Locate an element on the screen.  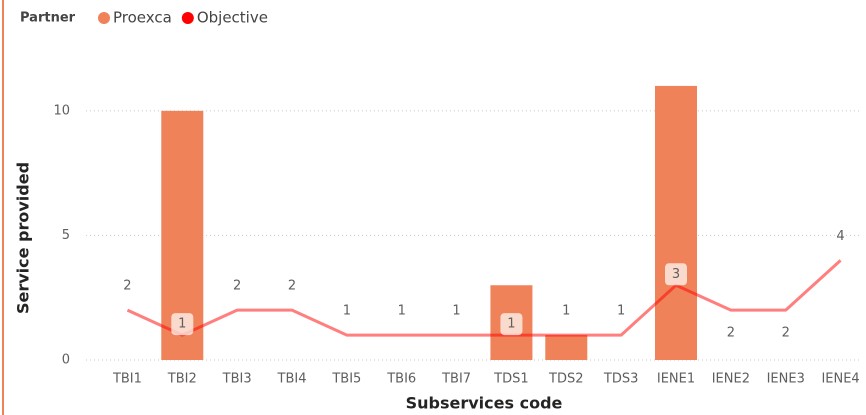
x-tick-label: TBI6 is located at coordinates (401, 379).